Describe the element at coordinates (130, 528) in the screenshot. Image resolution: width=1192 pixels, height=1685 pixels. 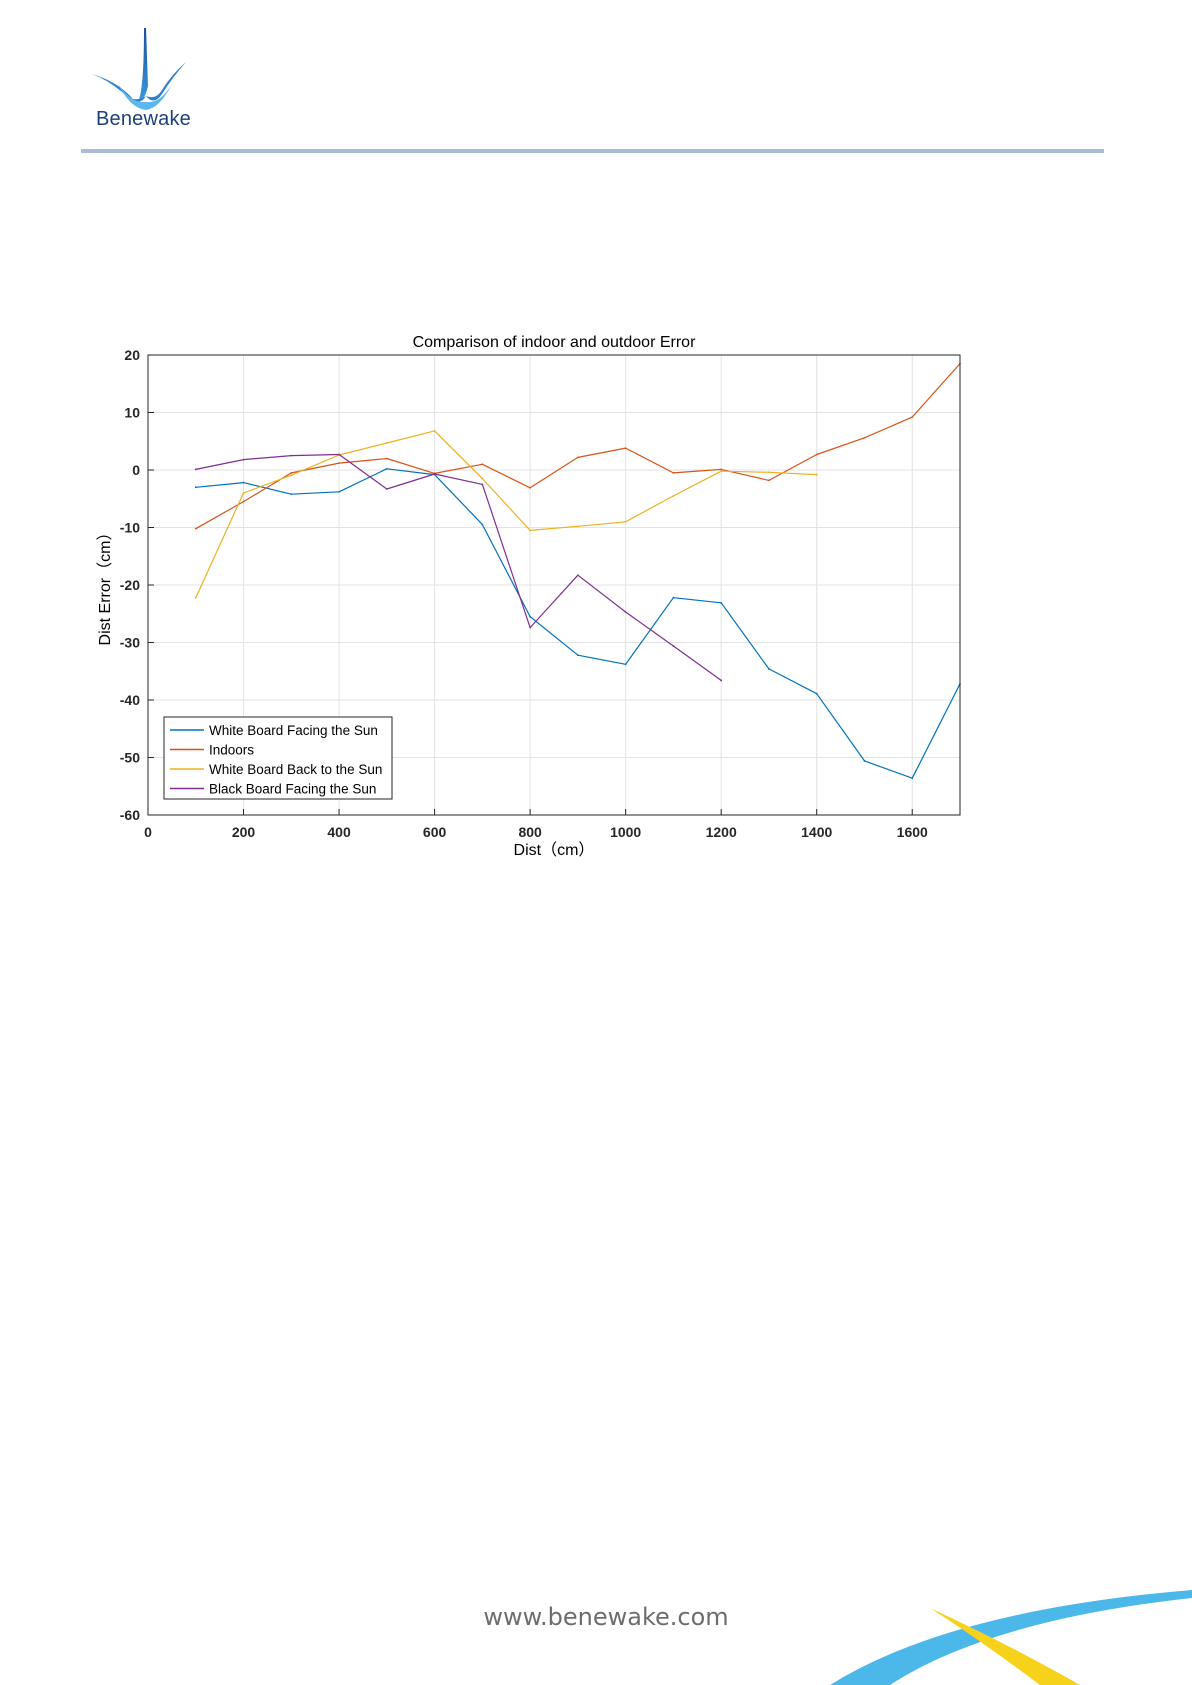
I see `y-tick-label: -10` at that location.